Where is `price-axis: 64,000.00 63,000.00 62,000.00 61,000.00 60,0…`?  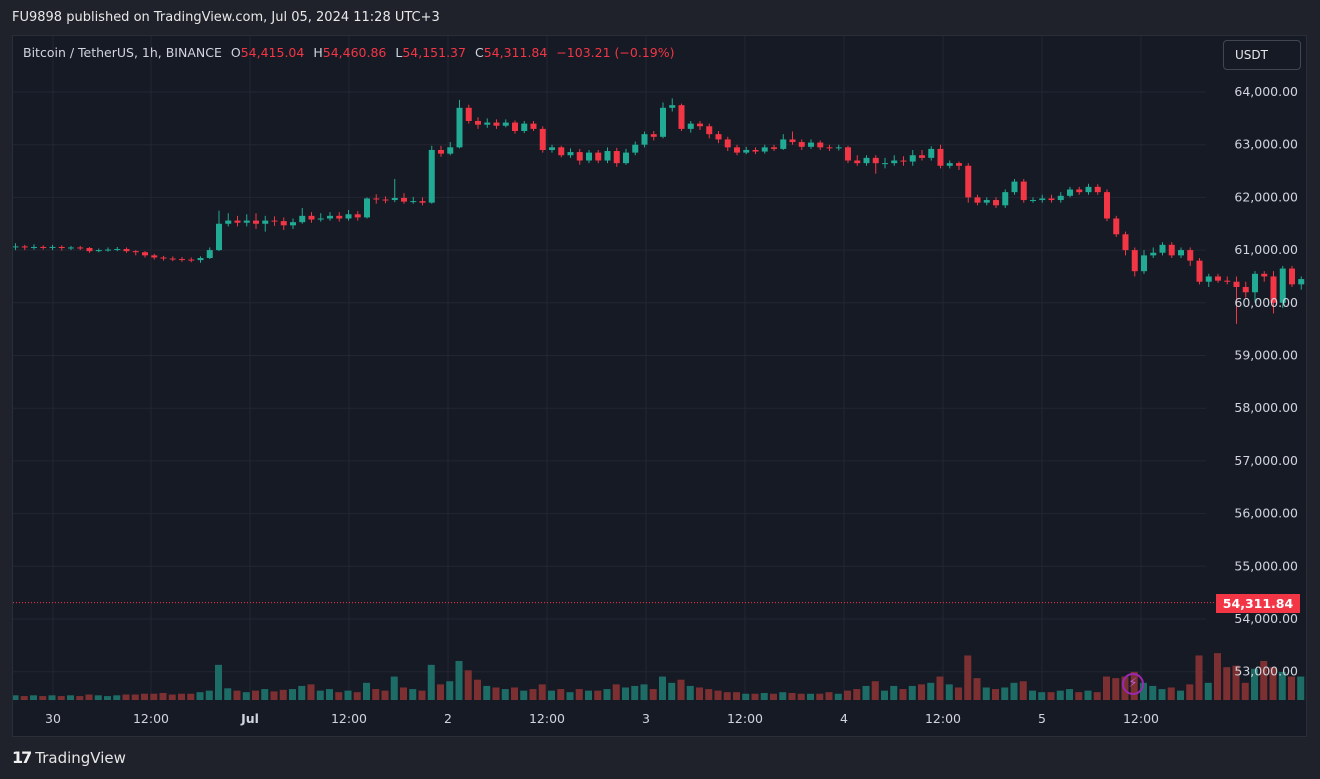
price-axis: 64,000.00 63,000.00 62,000.00 61,000.00 60,0… is located at coordinates (1266, 381).